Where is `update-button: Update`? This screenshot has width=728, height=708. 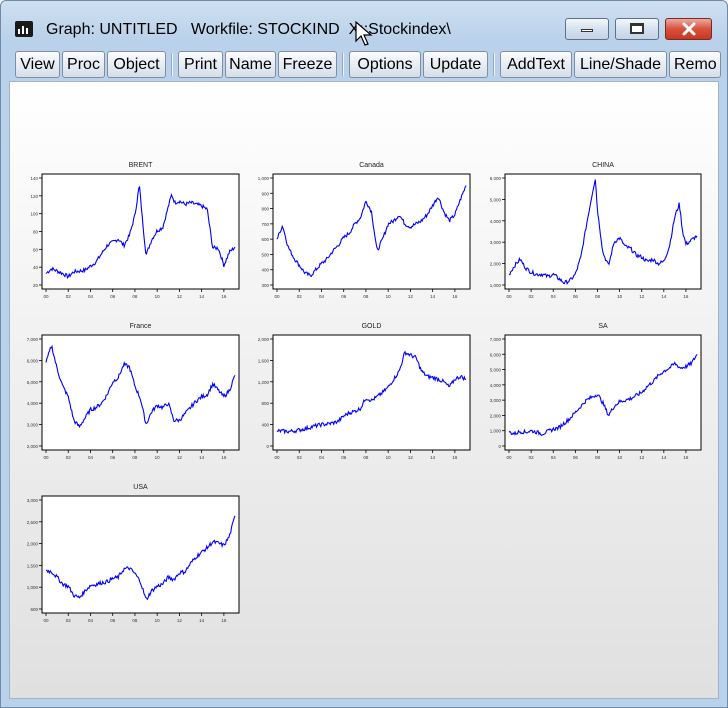
update-button: Update is located at coordinates (455, 64).